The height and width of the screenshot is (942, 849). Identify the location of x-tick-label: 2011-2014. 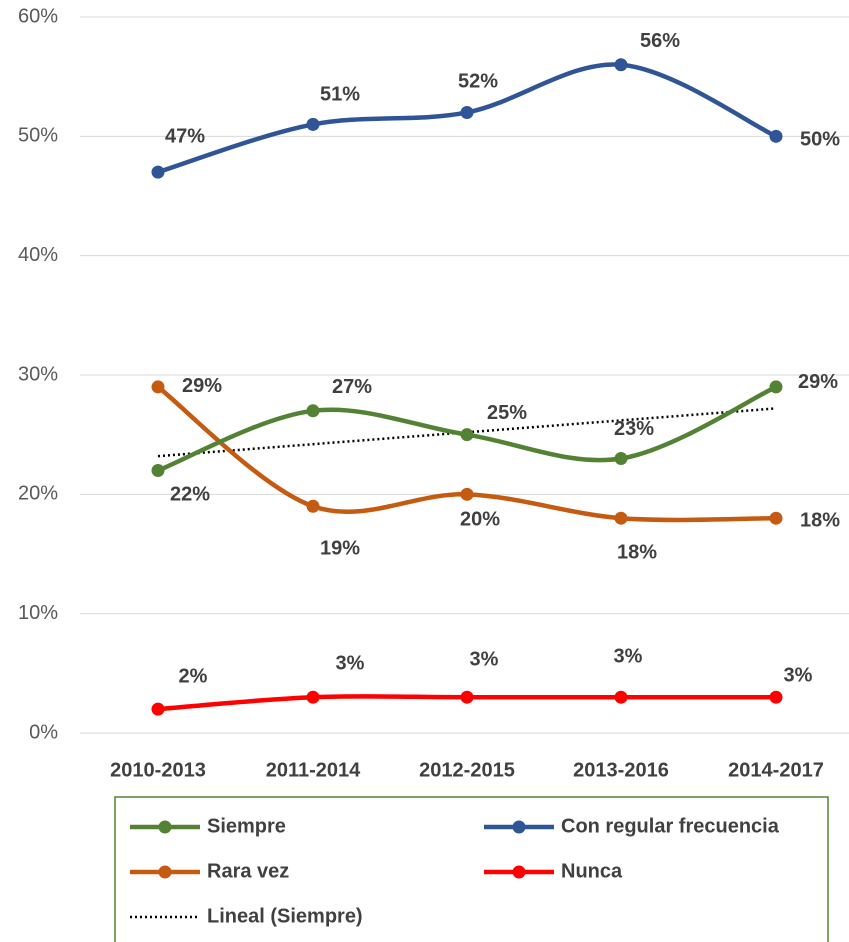
(313, 770).